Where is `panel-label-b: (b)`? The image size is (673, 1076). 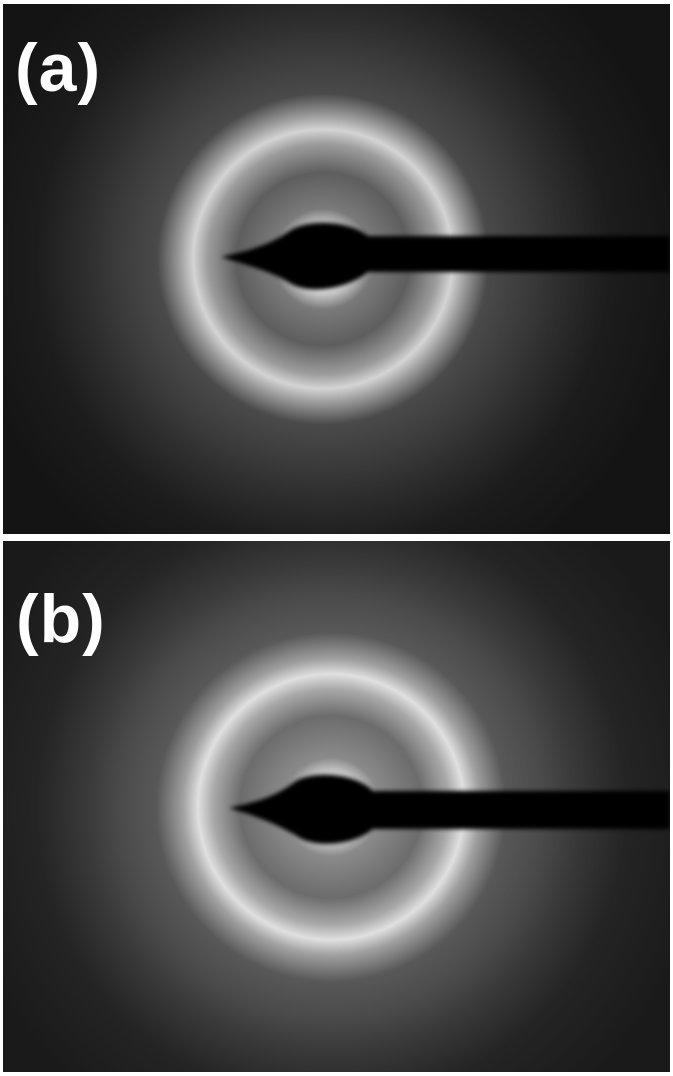 panel-label-b: (b) is located at coordinates (61, 619).